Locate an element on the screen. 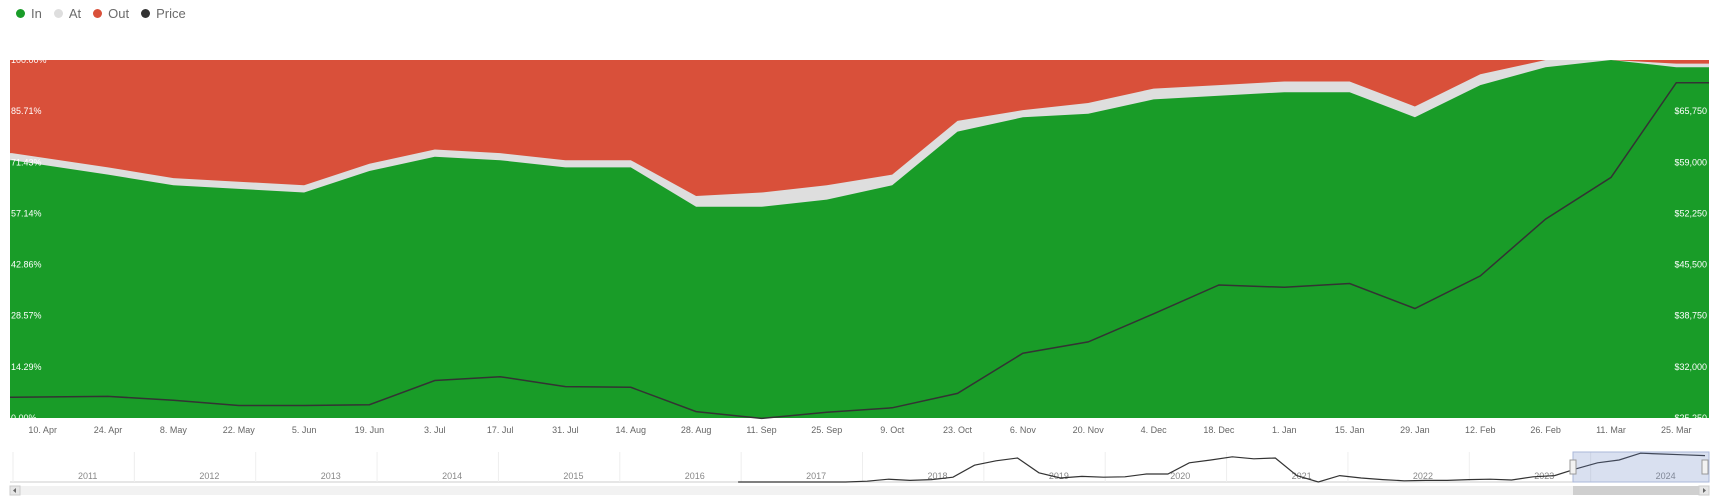 The image size is (1712, 503). left-axis-tick: 71.43% is located at coordinates (26, 162).